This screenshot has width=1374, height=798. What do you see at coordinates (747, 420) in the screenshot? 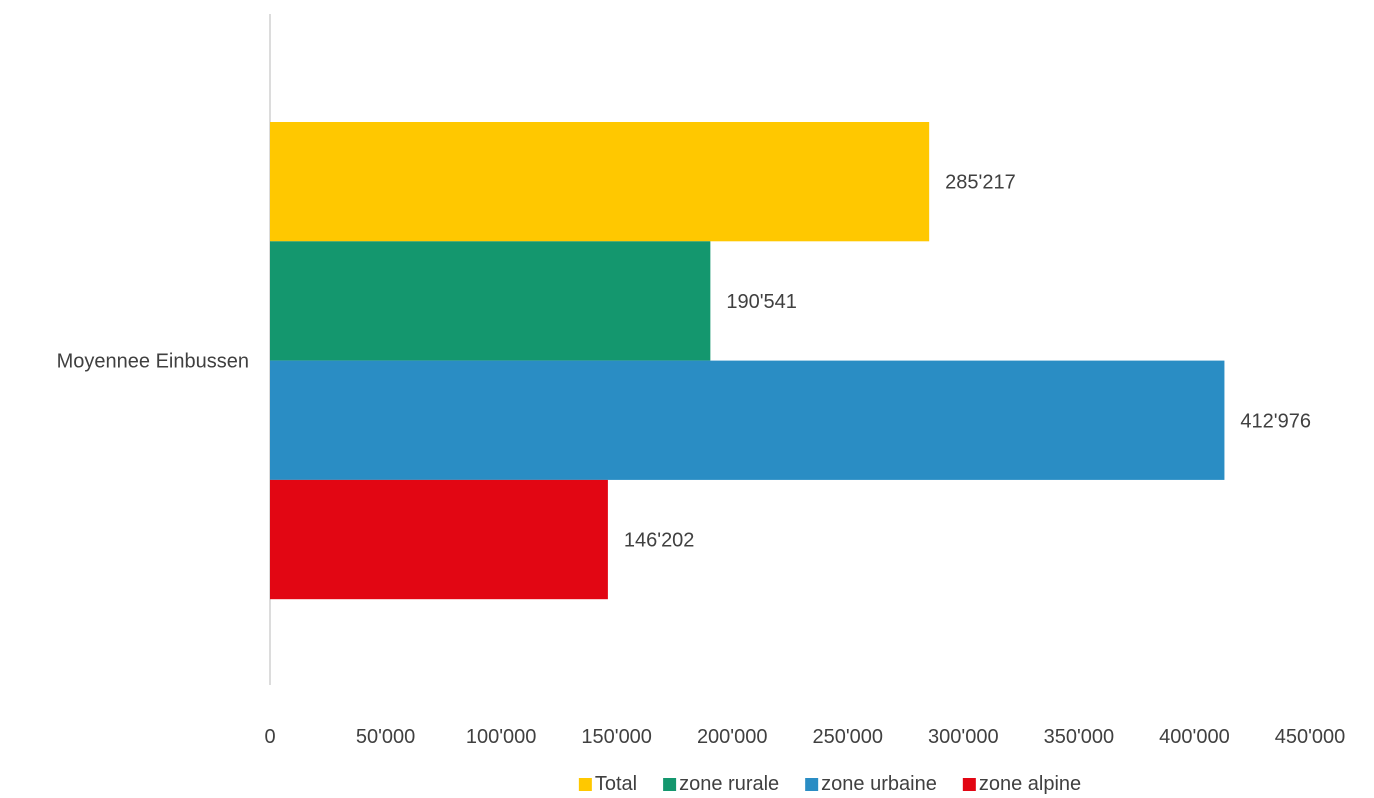
I see `bar-zone-urbaine` at bounding box center [747, 420].